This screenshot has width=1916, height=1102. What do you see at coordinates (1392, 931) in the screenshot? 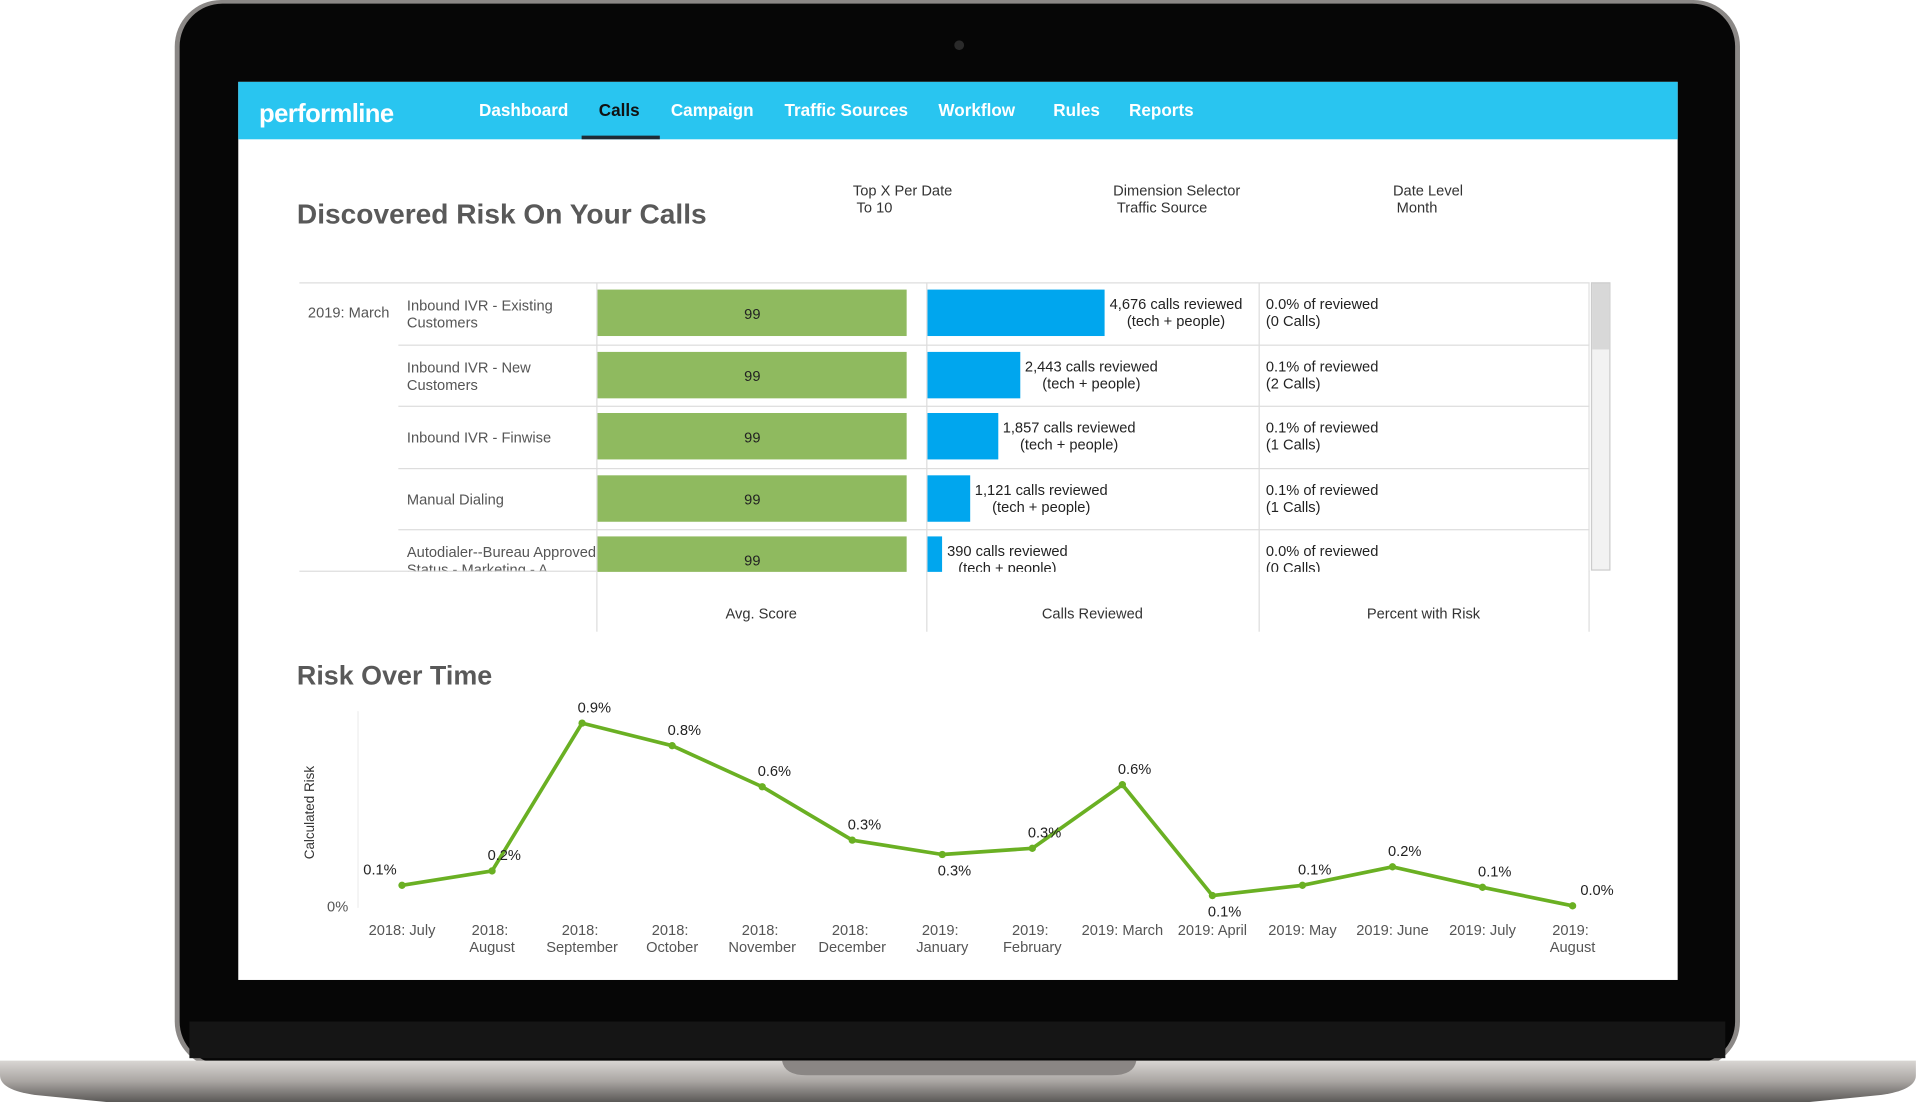
I see `x-tick-label: 2019: June` at bounding box center [1392, 931].